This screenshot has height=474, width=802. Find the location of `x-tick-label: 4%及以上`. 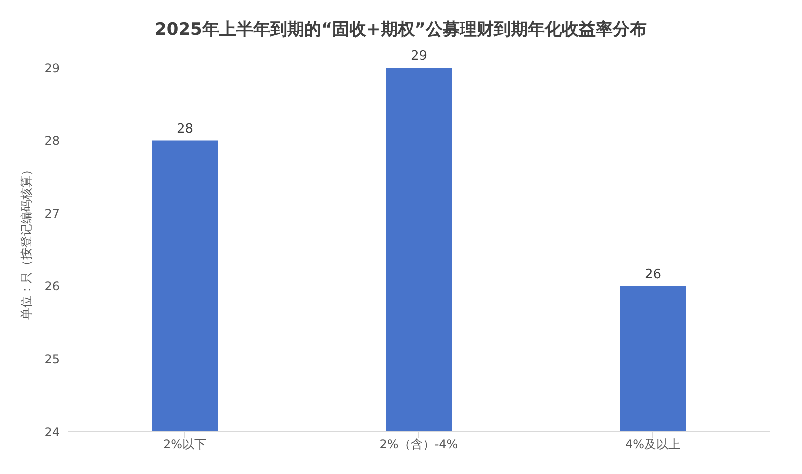

x-tick-label: 4%及以上 is located at coordinates (653, 445).